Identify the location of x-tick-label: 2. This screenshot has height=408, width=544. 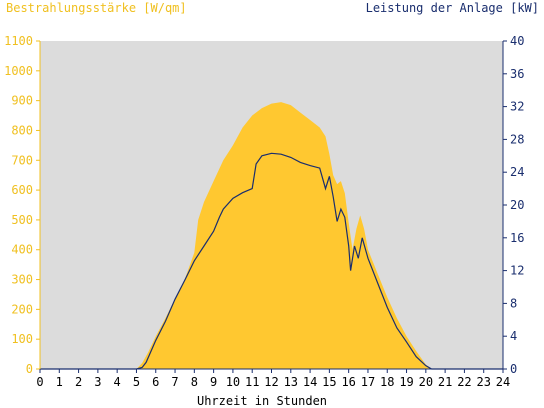
(78, 382).